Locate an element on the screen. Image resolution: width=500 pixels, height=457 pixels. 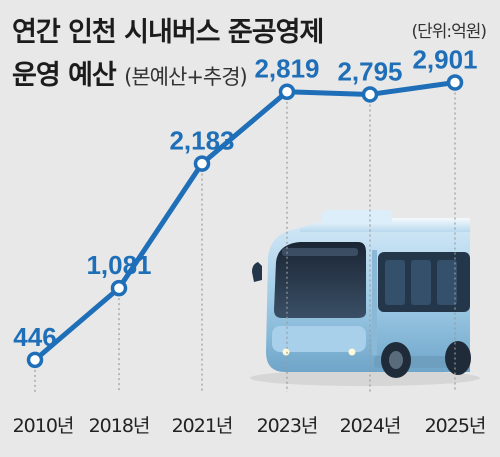
data-label: 446 is located at coordinates (34, 337).